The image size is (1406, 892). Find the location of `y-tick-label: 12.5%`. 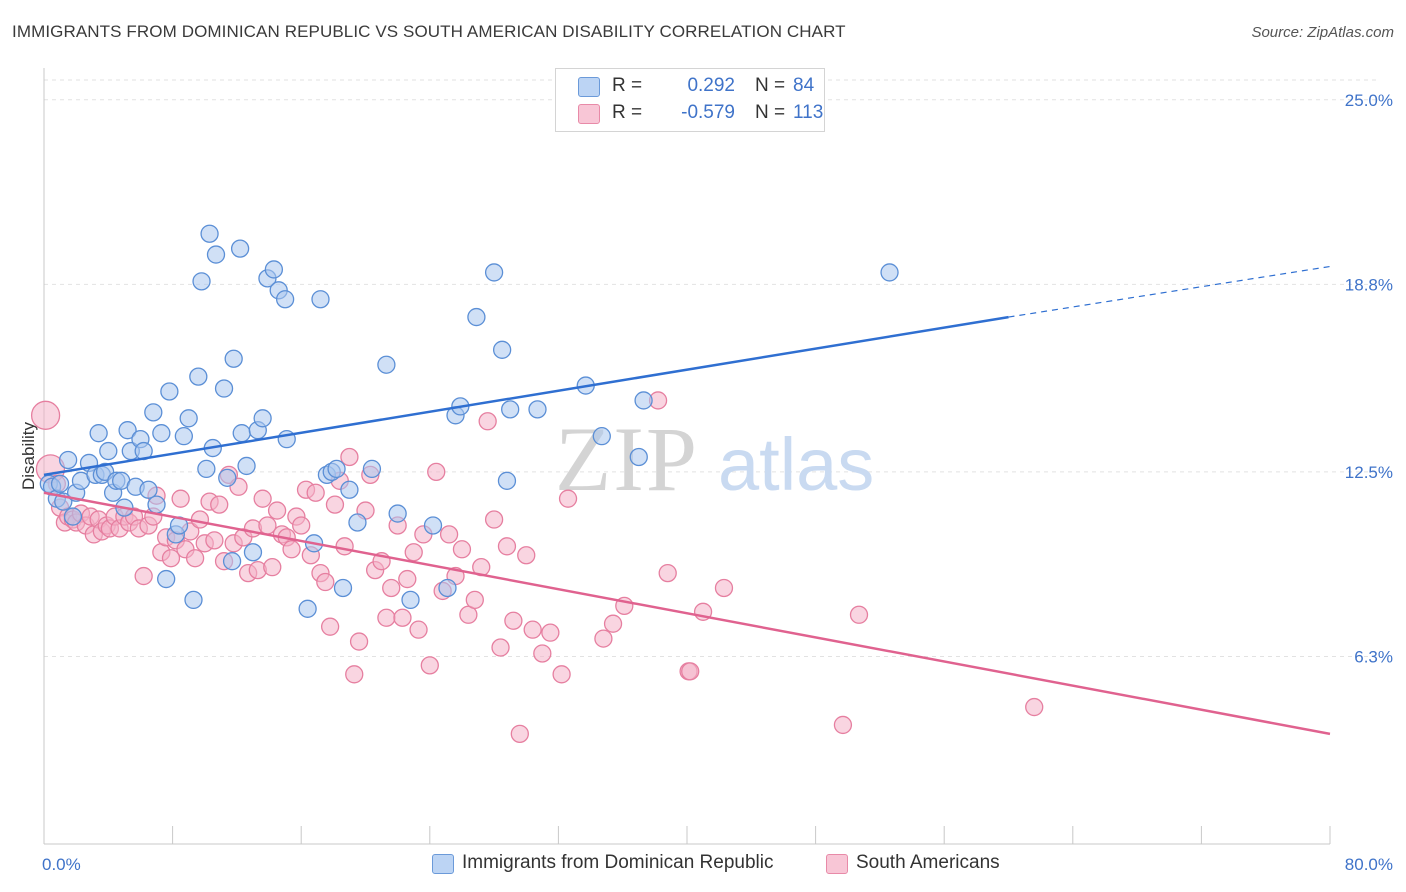

y-tick-label: 12.5% is located at coordinates (1369, 472).